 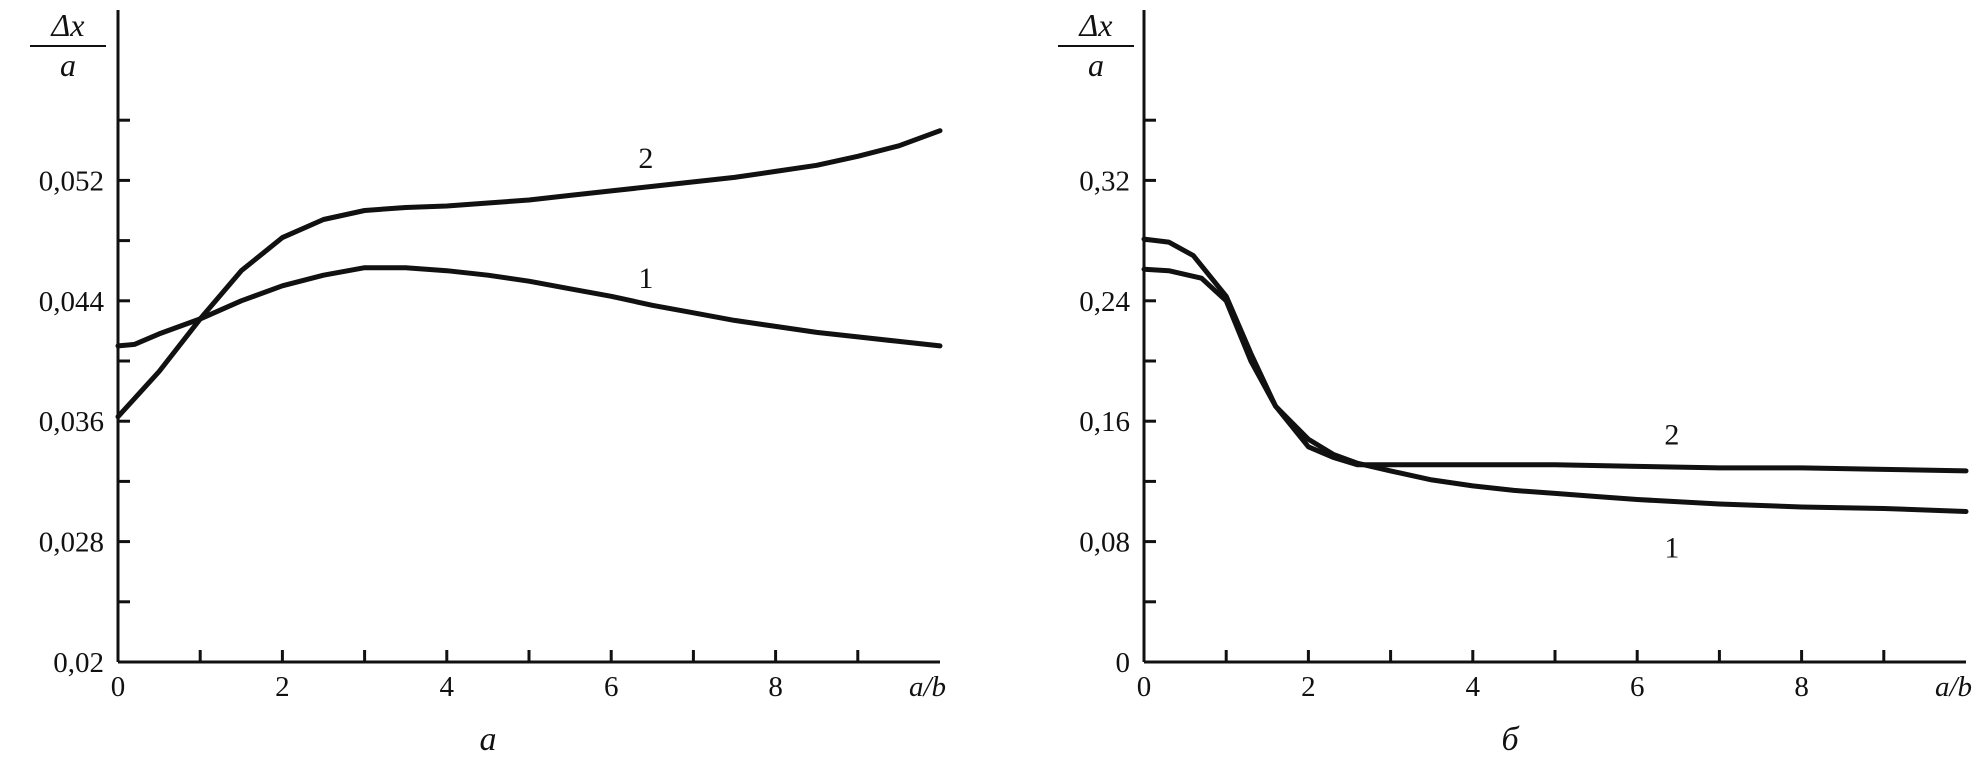 I want to click on y-tick-label: 0,24, so click(x=1104, y=302).